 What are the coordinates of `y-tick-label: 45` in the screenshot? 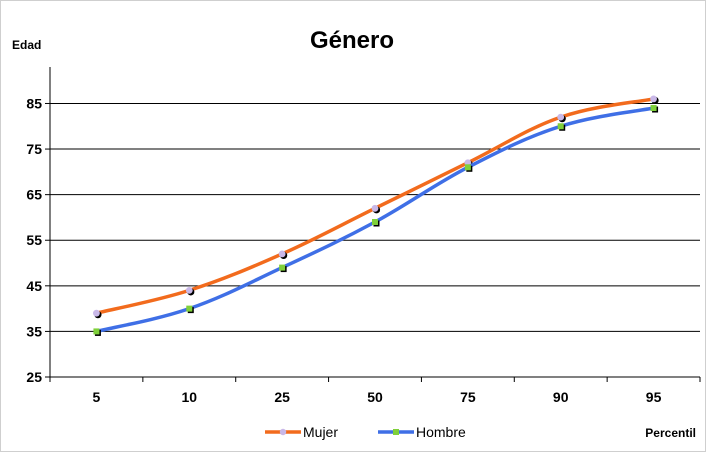 It's located at (34, 286).